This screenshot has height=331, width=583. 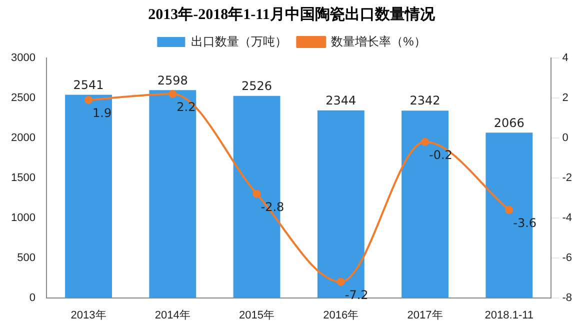 What do you see at coordinates (172, 315) in the screenshot?
I see `x-tick-label: 2014年` at bounding box center [172, 315].